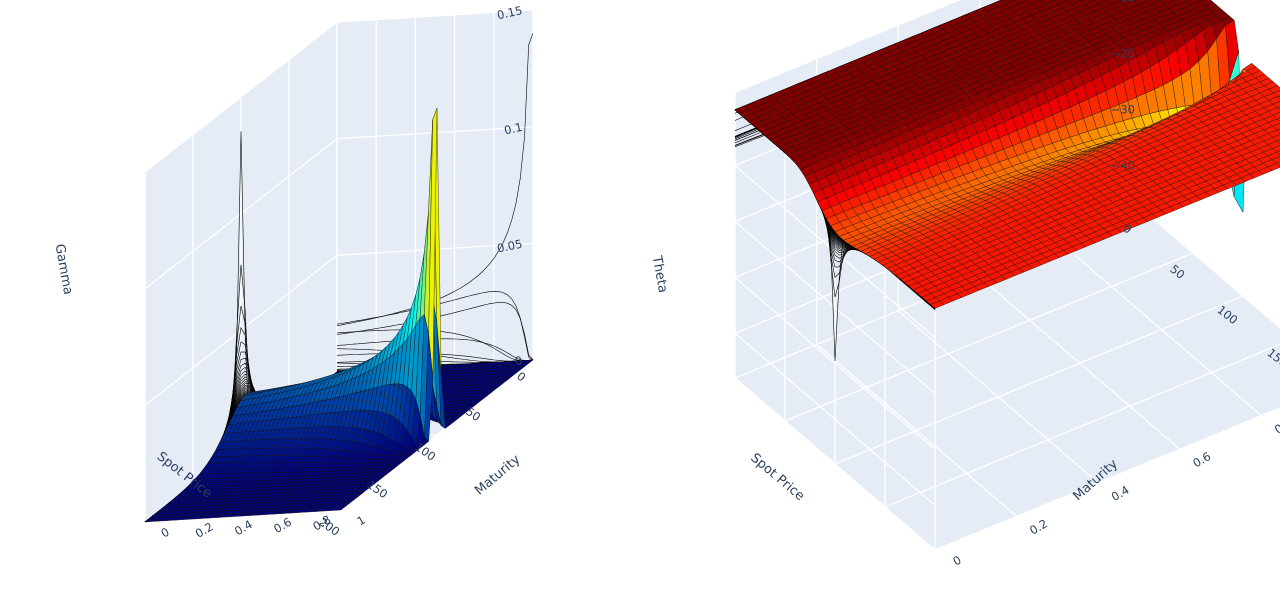 This screenshot has height=606, width=1280. I want to click on z-tick-label: 0.1, so click(513, 128).